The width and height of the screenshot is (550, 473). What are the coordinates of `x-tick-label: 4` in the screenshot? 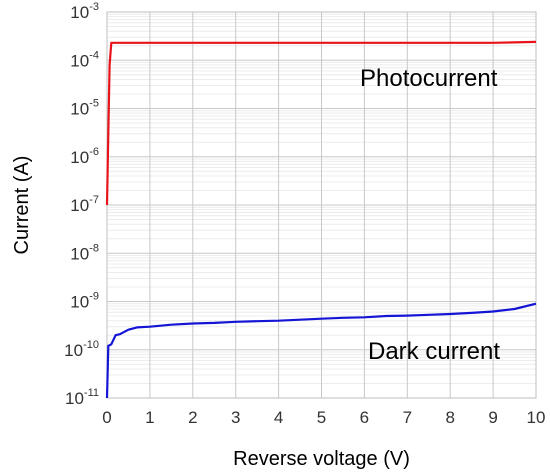 It's located at (278, 417).